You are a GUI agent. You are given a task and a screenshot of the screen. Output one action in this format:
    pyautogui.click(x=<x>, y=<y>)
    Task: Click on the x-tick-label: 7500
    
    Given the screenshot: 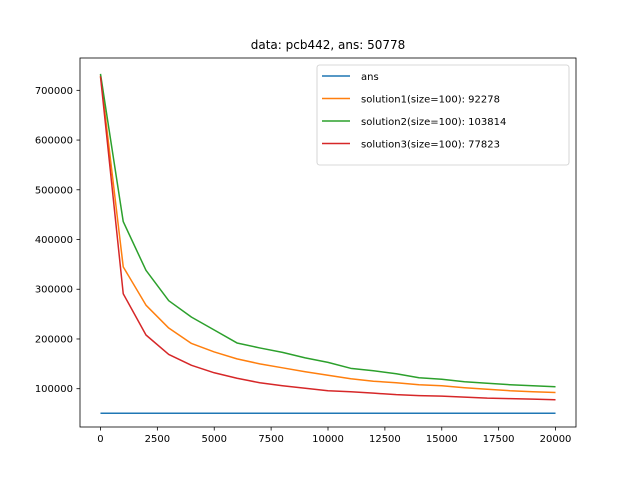 What is the action you would take?
    pyautogui.click(x=270, y=439)
    